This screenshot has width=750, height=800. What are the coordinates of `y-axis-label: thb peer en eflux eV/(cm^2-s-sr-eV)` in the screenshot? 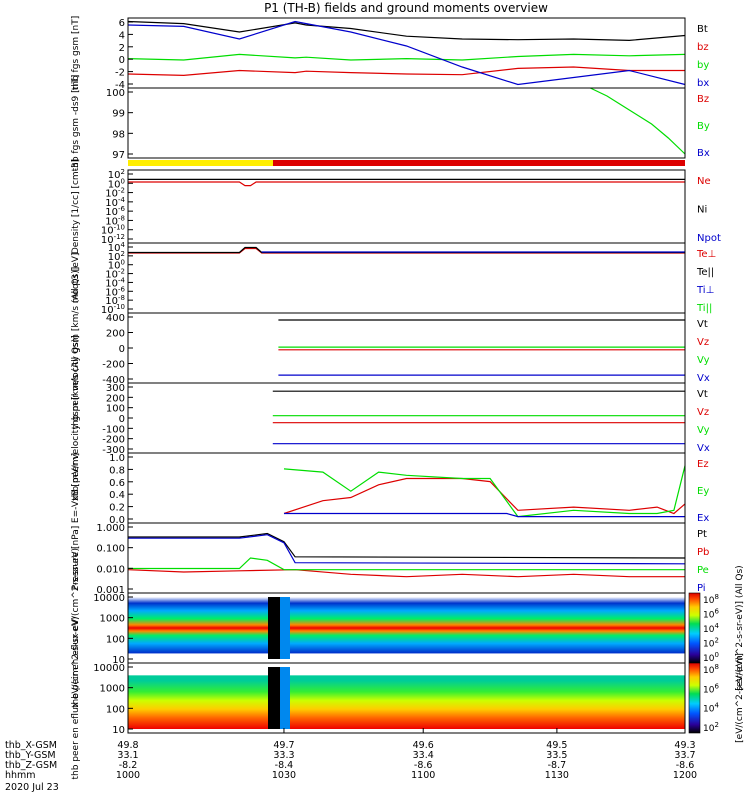 It's located at (76, 697).